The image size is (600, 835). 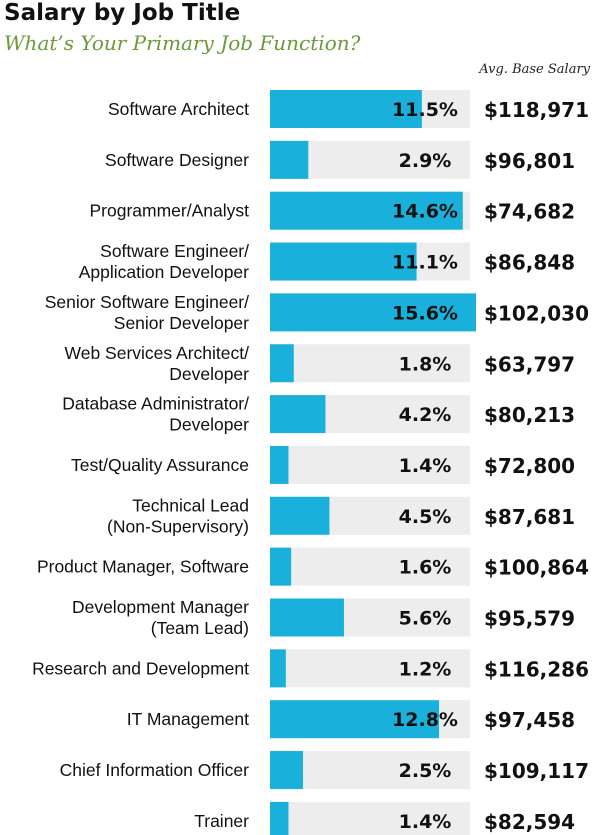 What do you see at coordinates (536, 313) in the screenshot?
I see `salary-label: $102,030` at bounding box center [536, 313].